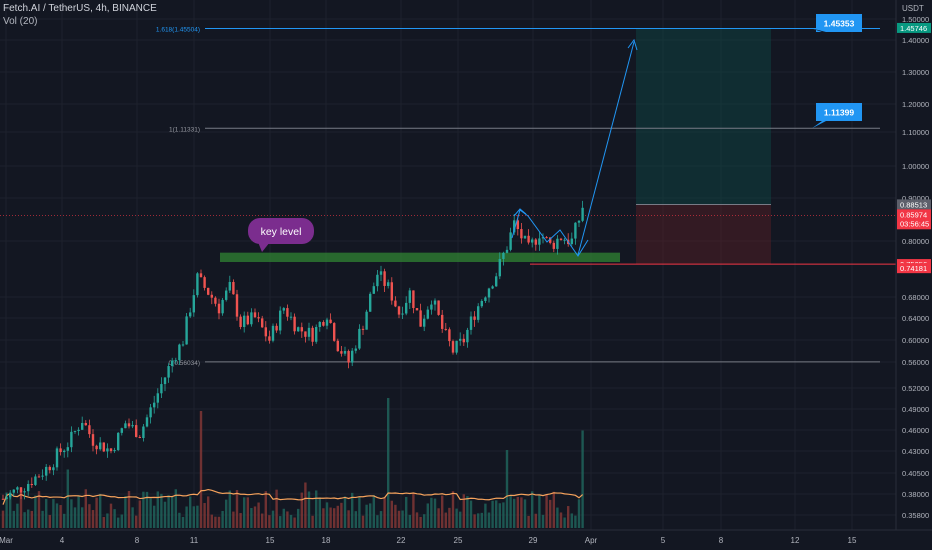  Describe the element at coordinates (20, 21) in the screenshot. I see `volume-indicator-label: Vol (20)` at that location.